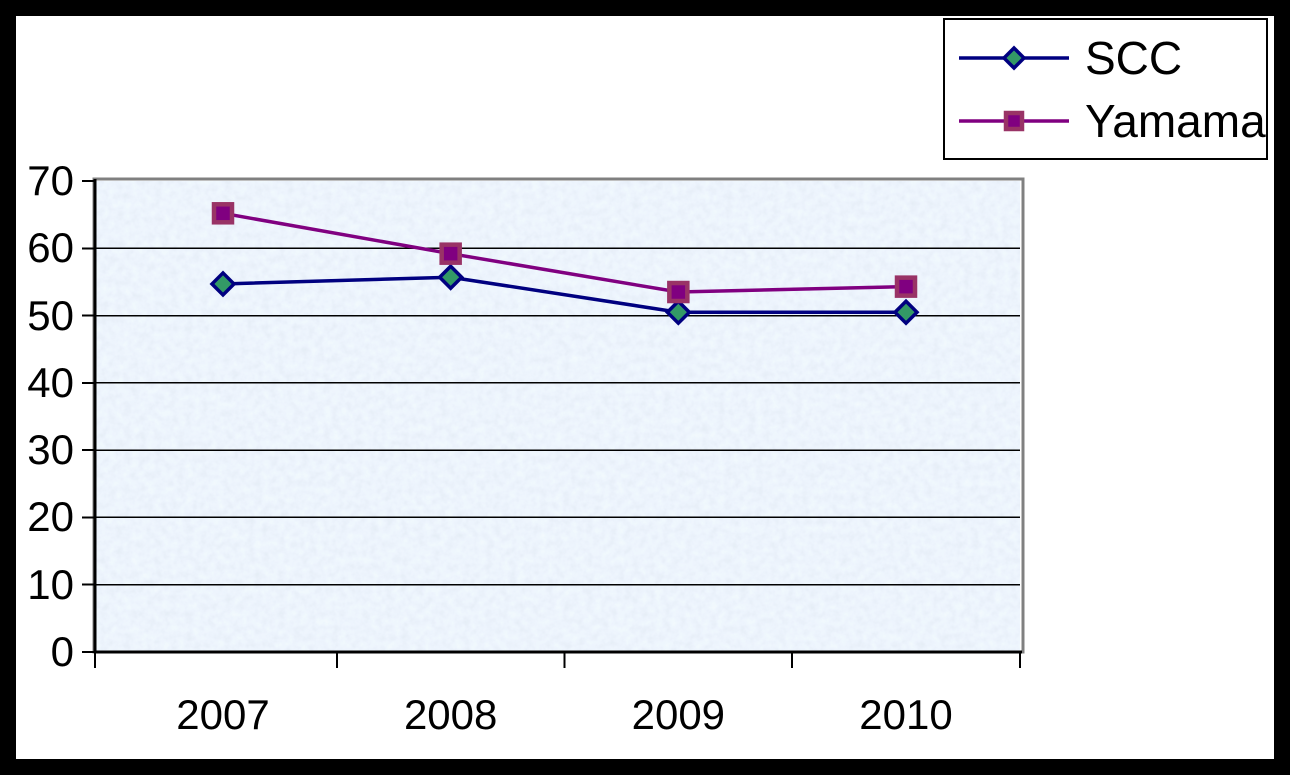  Describe the element at coordinates (450, 714) in the screenshot. I see `x-tick-label-2008: 2008` at that location.